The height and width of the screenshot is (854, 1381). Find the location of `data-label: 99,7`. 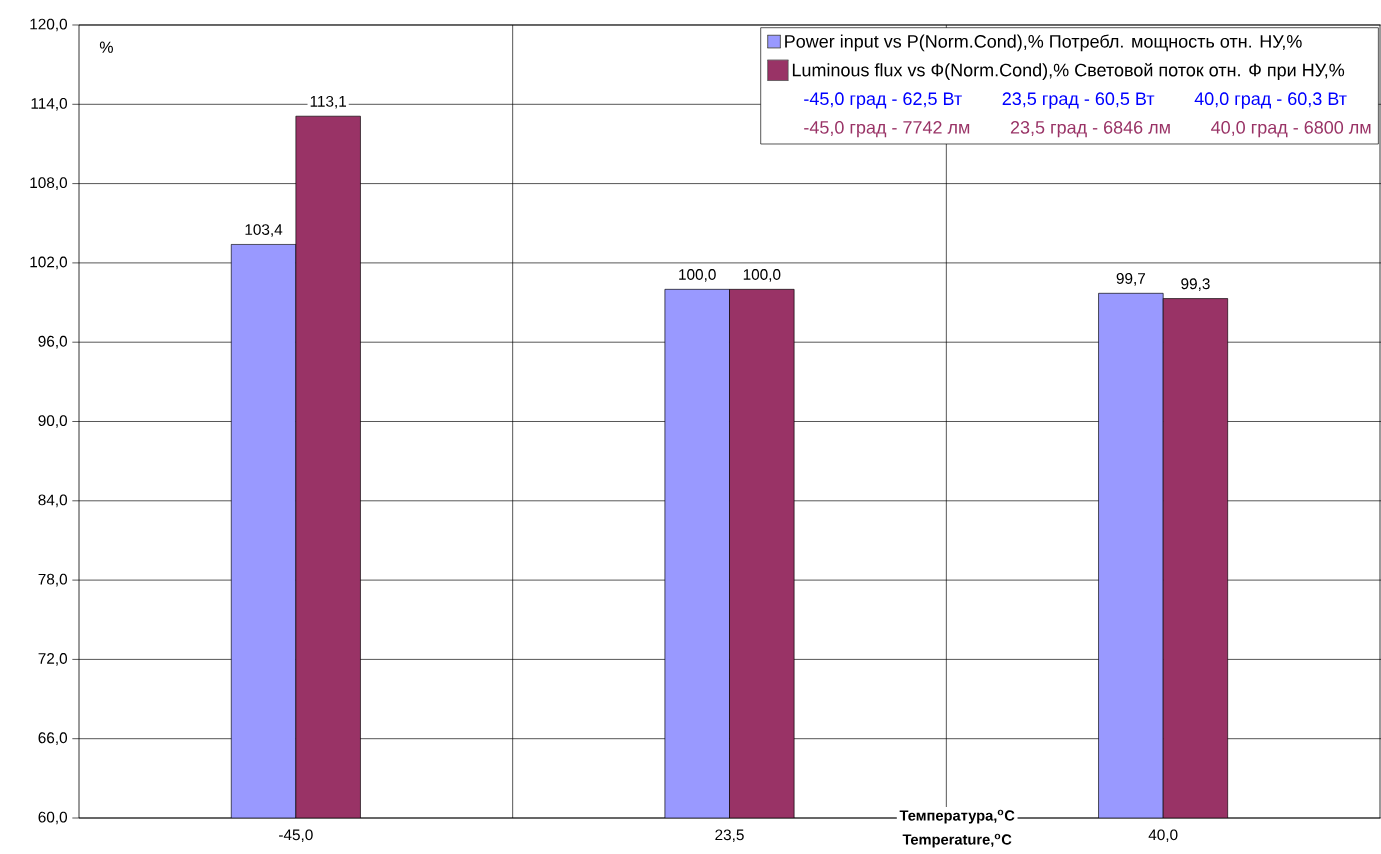

data-label: 99,7 is located at coordinates (1131, 279).